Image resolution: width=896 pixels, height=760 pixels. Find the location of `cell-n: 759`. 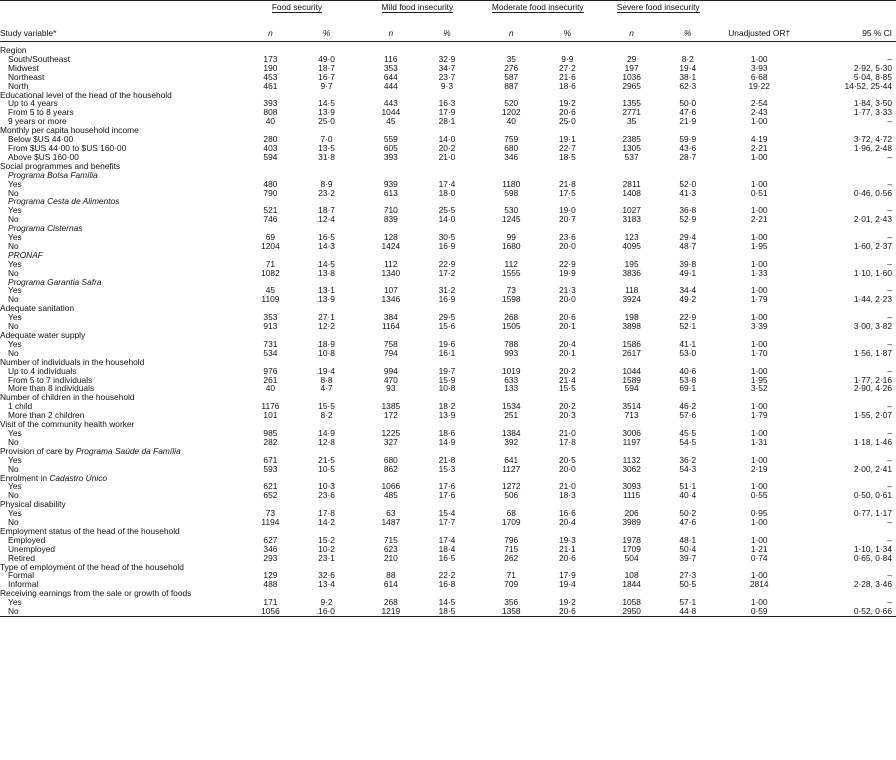

cell-n: 759 is located at coordinates (511, 139).